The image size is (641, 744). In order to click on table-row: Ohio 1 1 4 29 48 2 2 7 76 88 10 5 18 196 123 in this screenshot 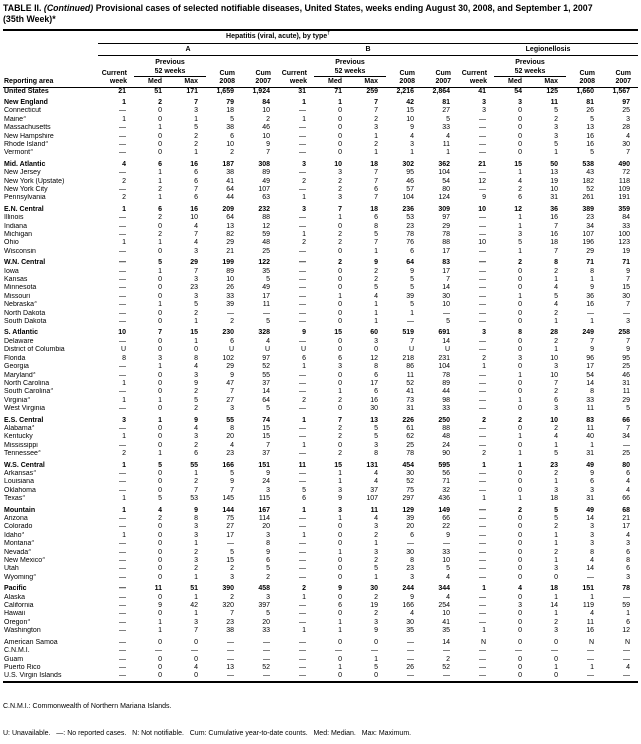, I will do `click(320, 243)`.